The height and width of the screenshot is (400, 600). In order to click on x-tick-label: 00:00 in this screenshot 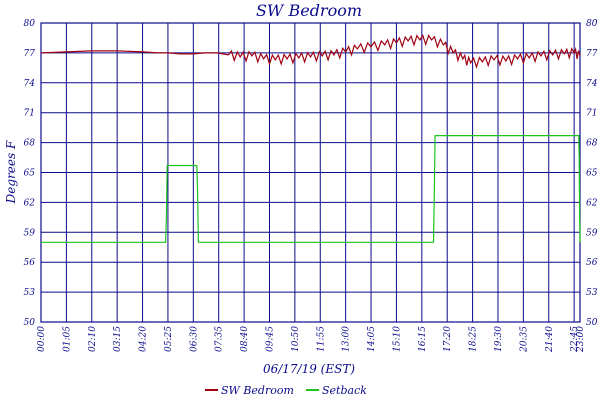, I will do `click(42, 339)`.